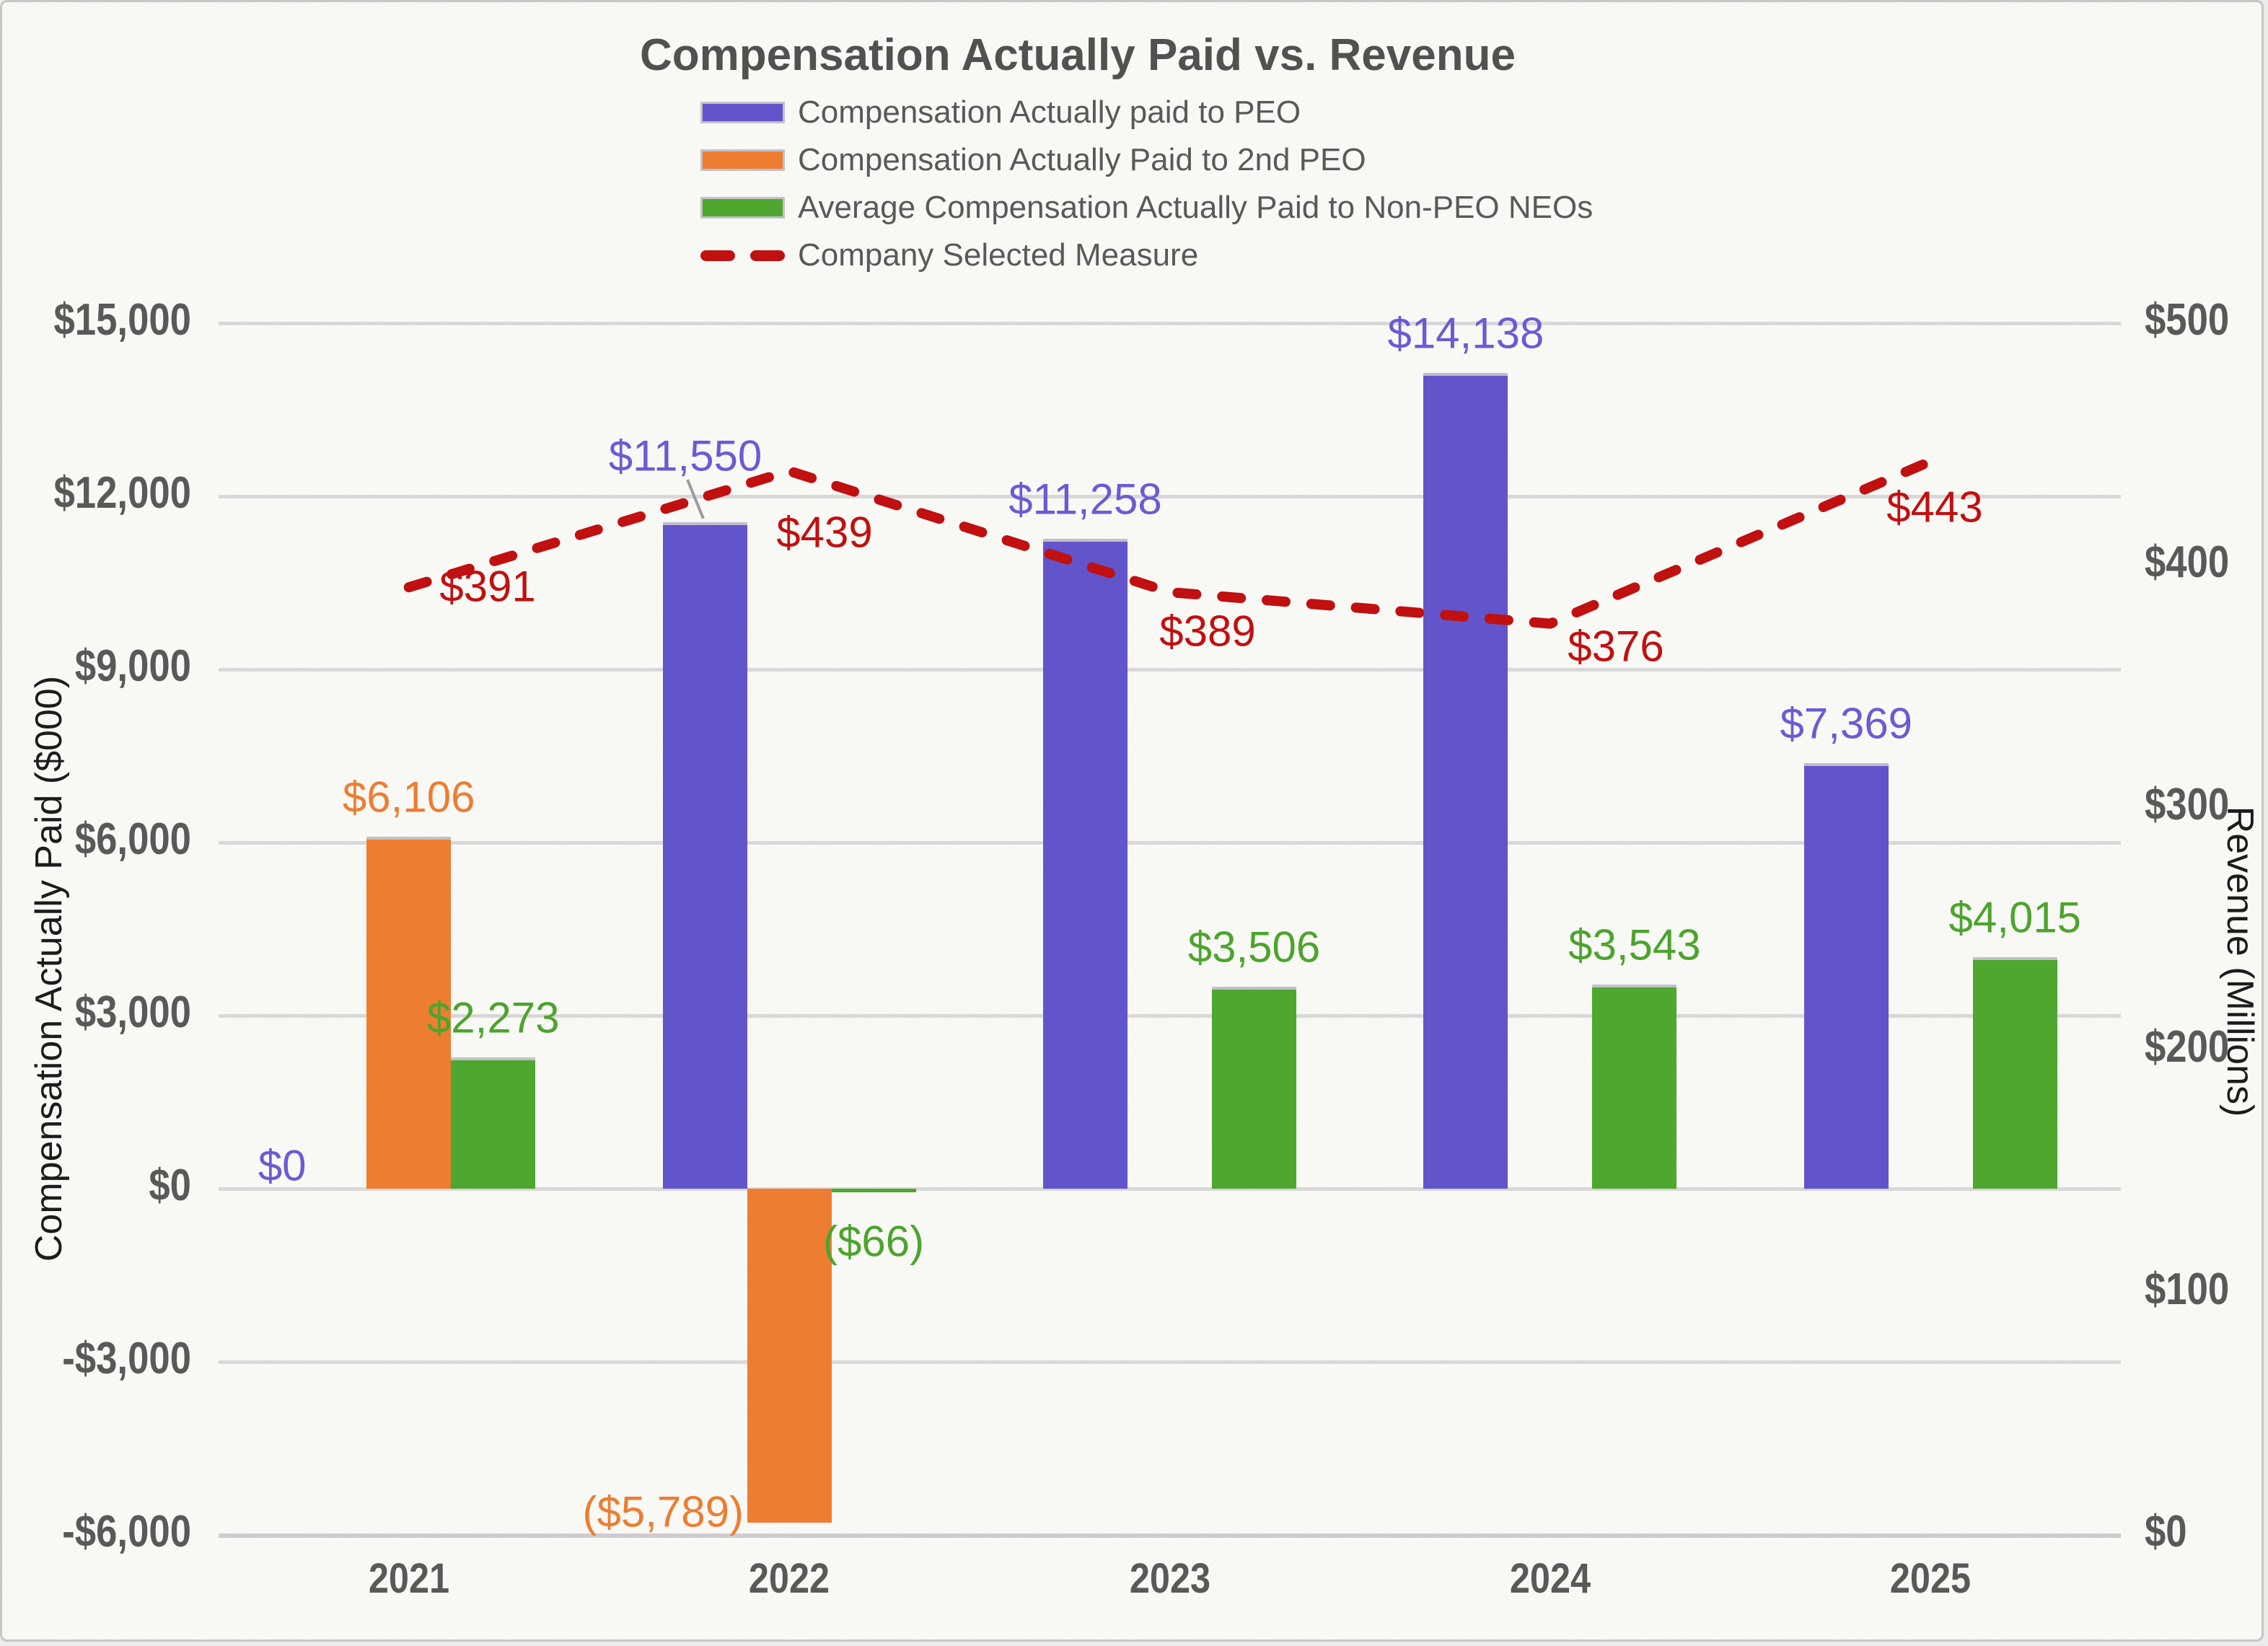  Describe the element at coordinates (2187, 804) in the screenshot. I see `y-tick-label-right: $300` at that location.